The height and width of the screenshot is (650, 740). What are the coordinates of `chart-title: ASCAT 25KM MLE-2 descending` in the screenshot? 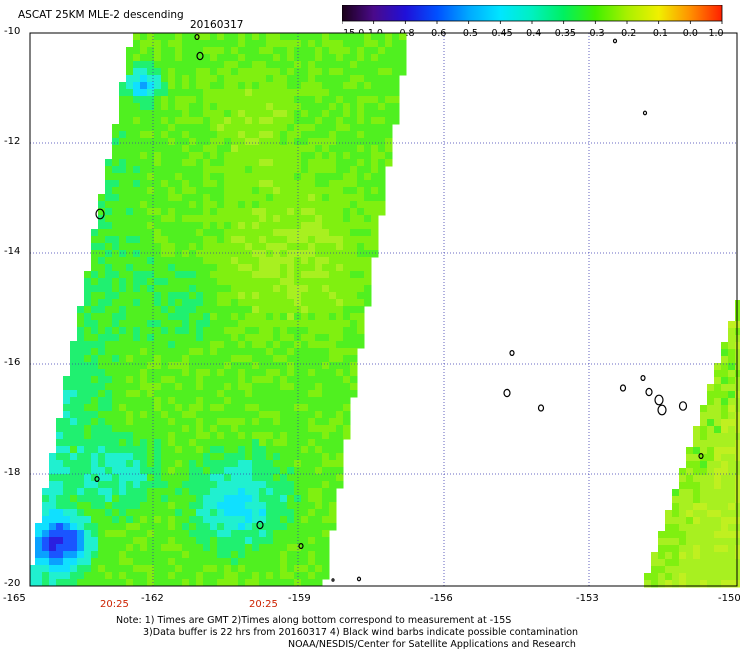 It's located at (101, 15).